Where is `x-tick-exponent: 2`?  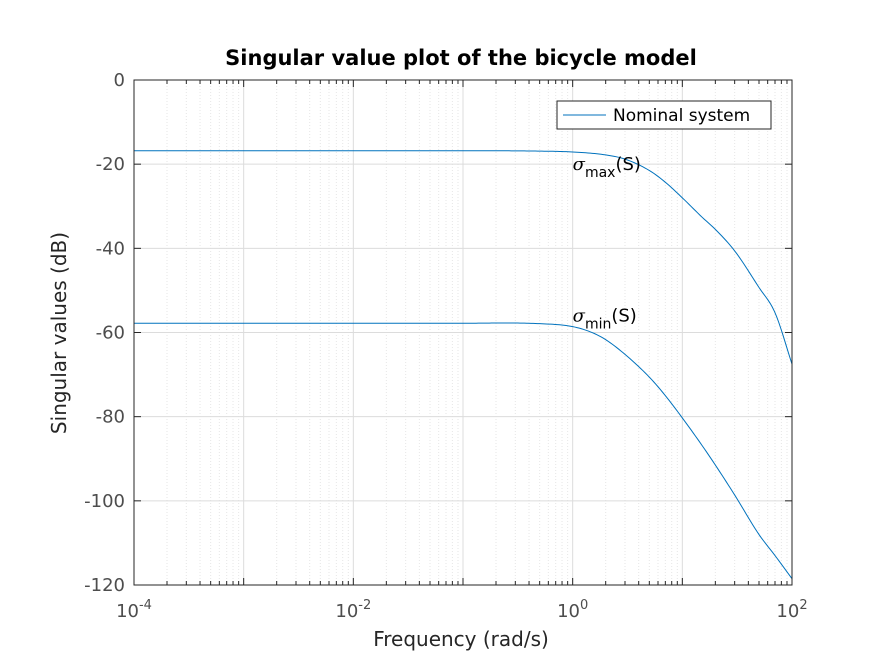 x-tick-exponent: 2 is located at coordinates (803, 605).